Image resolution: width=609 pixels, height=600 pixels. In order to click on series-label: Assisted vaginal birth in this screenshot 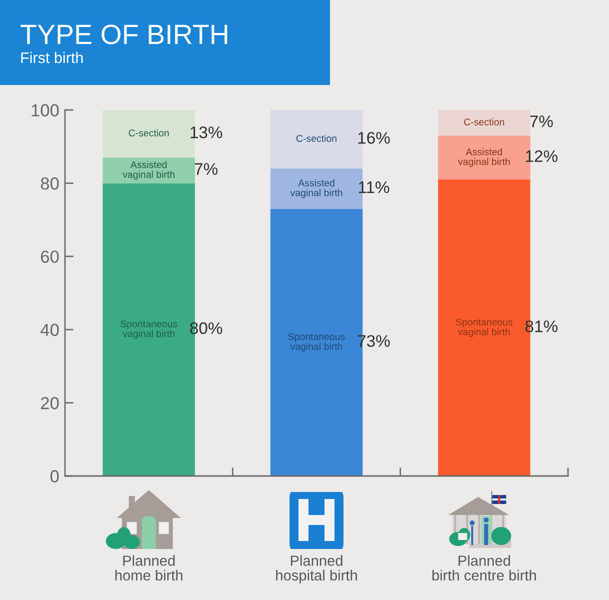, I will do `click(148, 170)`.